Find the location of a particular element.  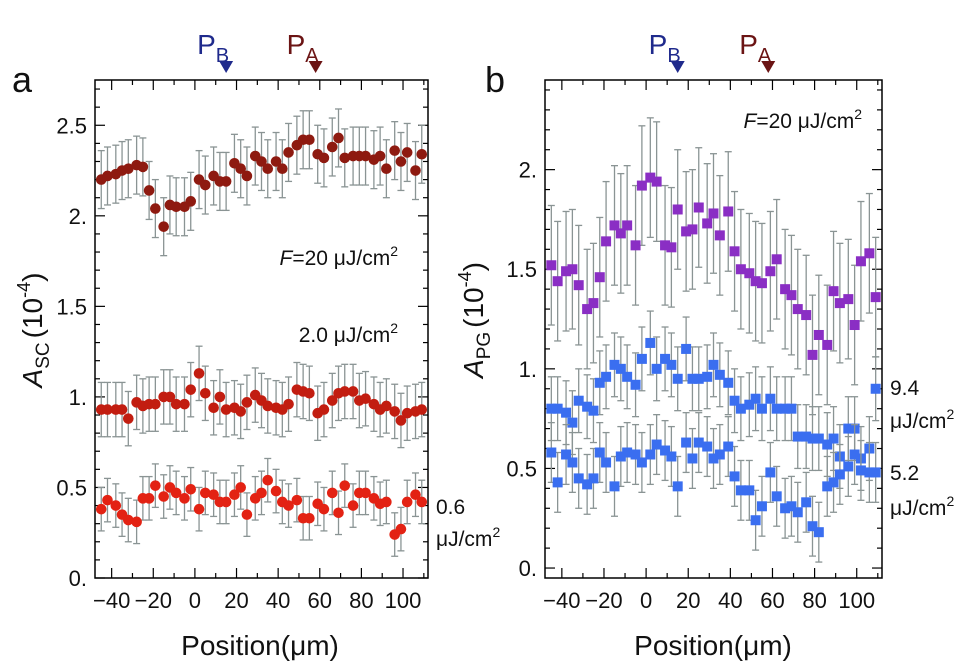

y-axis-title-unit: (10 is located at coordinates (32, 318).